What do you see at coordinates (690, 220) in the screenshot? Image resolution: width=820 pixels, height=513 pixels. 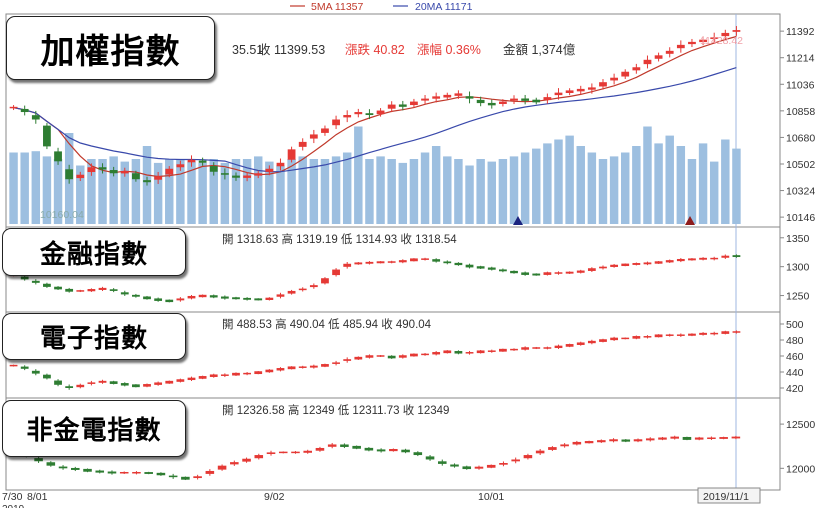 I see `event-marker-red-icon` at bounding box center [690, 220].